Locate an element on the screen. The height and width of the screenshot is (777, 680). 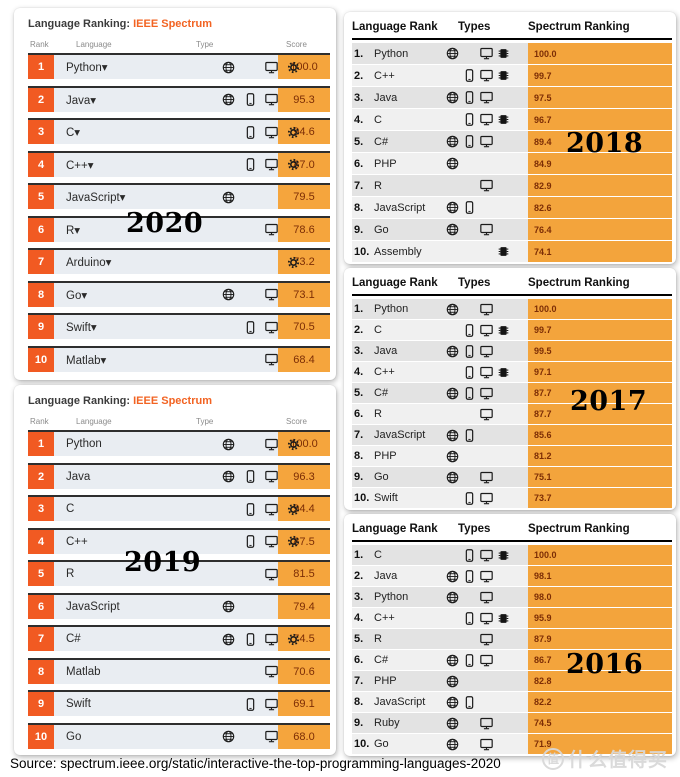
score-value: 98.1 is located at coordinates (543, 576).